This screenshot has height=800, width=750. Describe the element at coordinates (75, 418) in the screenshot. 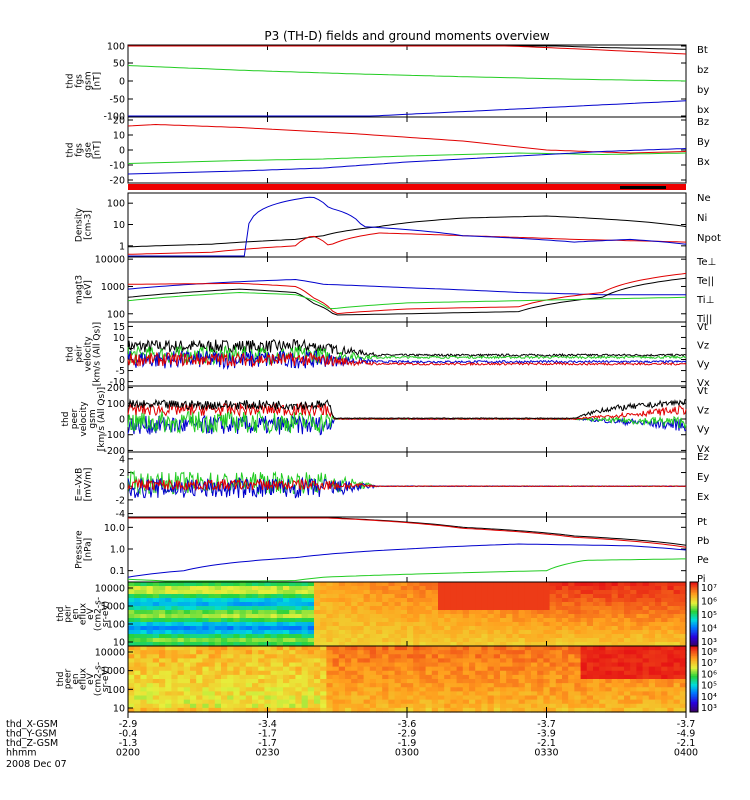

I see `ylabel-line: peer` at that location.